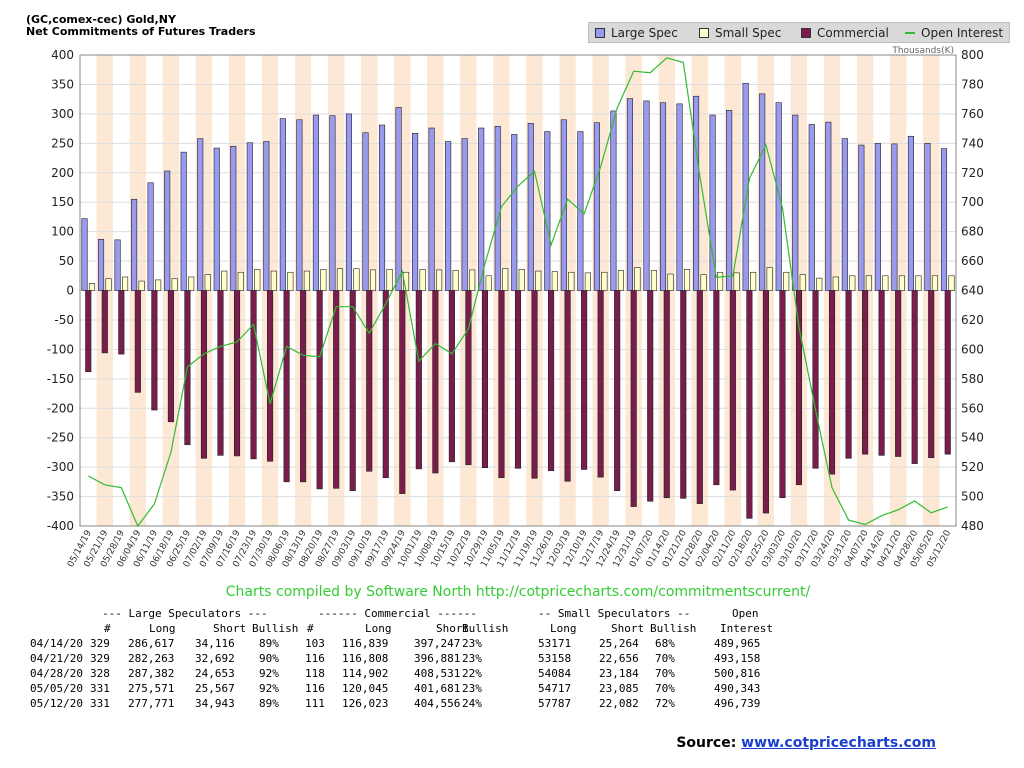  I want to click on table-cell-date: 05/12/20, so click(56, 703).